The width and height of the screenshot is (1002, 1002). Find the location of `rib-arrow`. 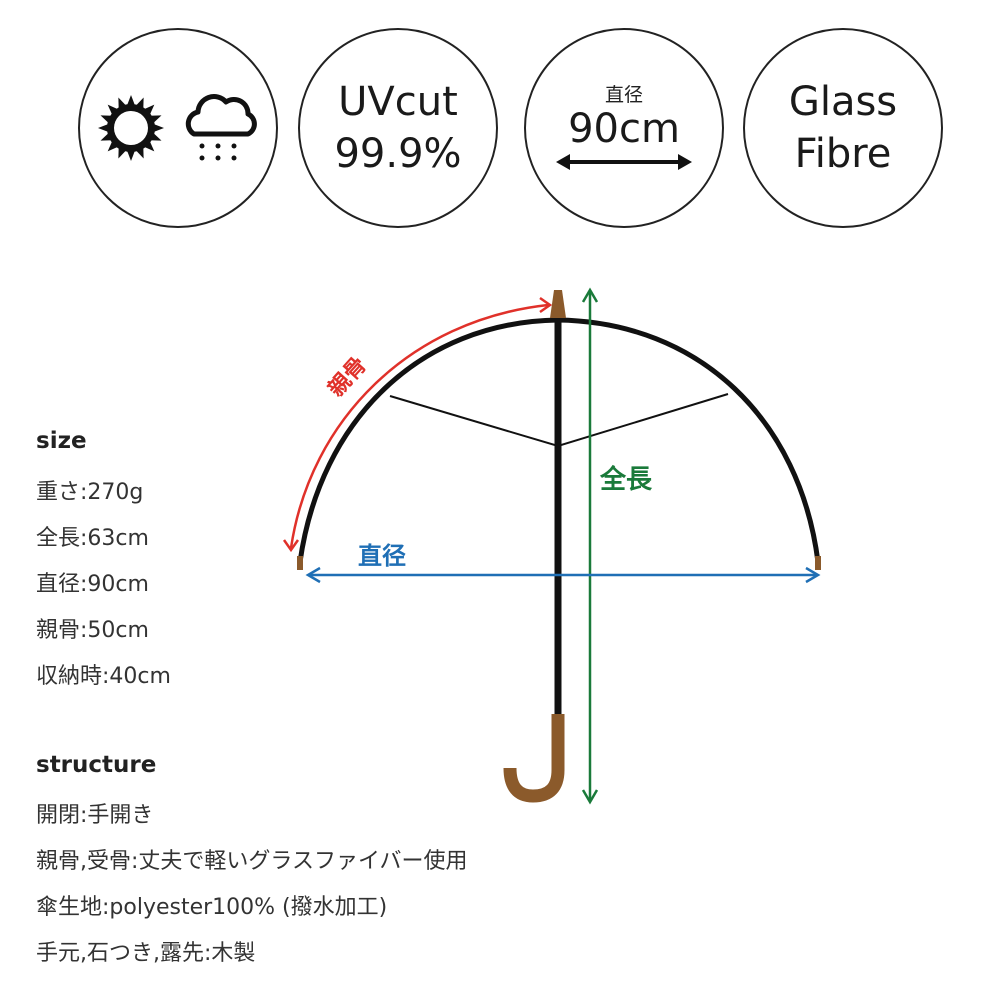

rib-arrow is located at coordinates (419, 426).